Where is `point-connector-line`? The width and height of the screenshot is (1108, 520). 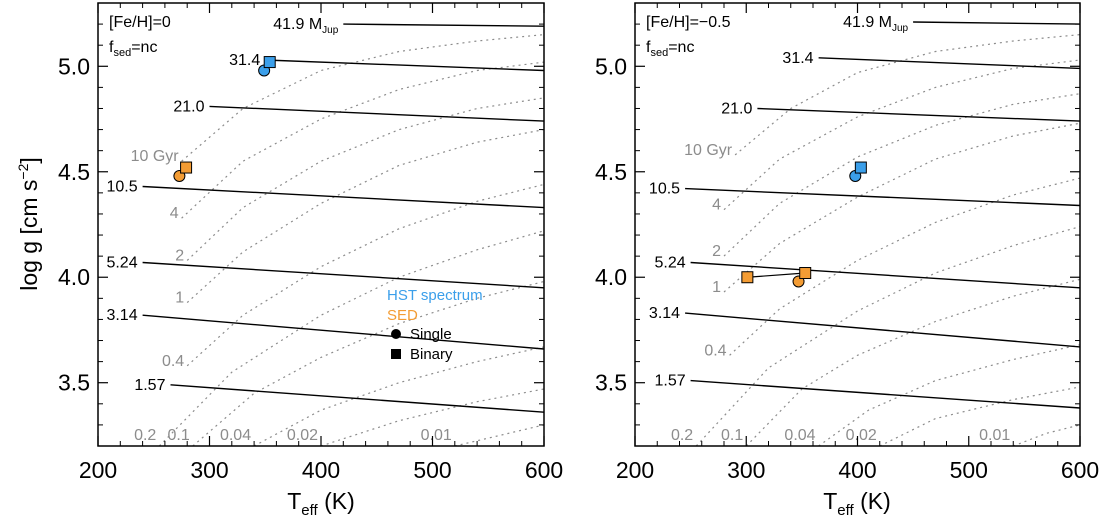 point-connector-line is located at coordinates (776, 275).